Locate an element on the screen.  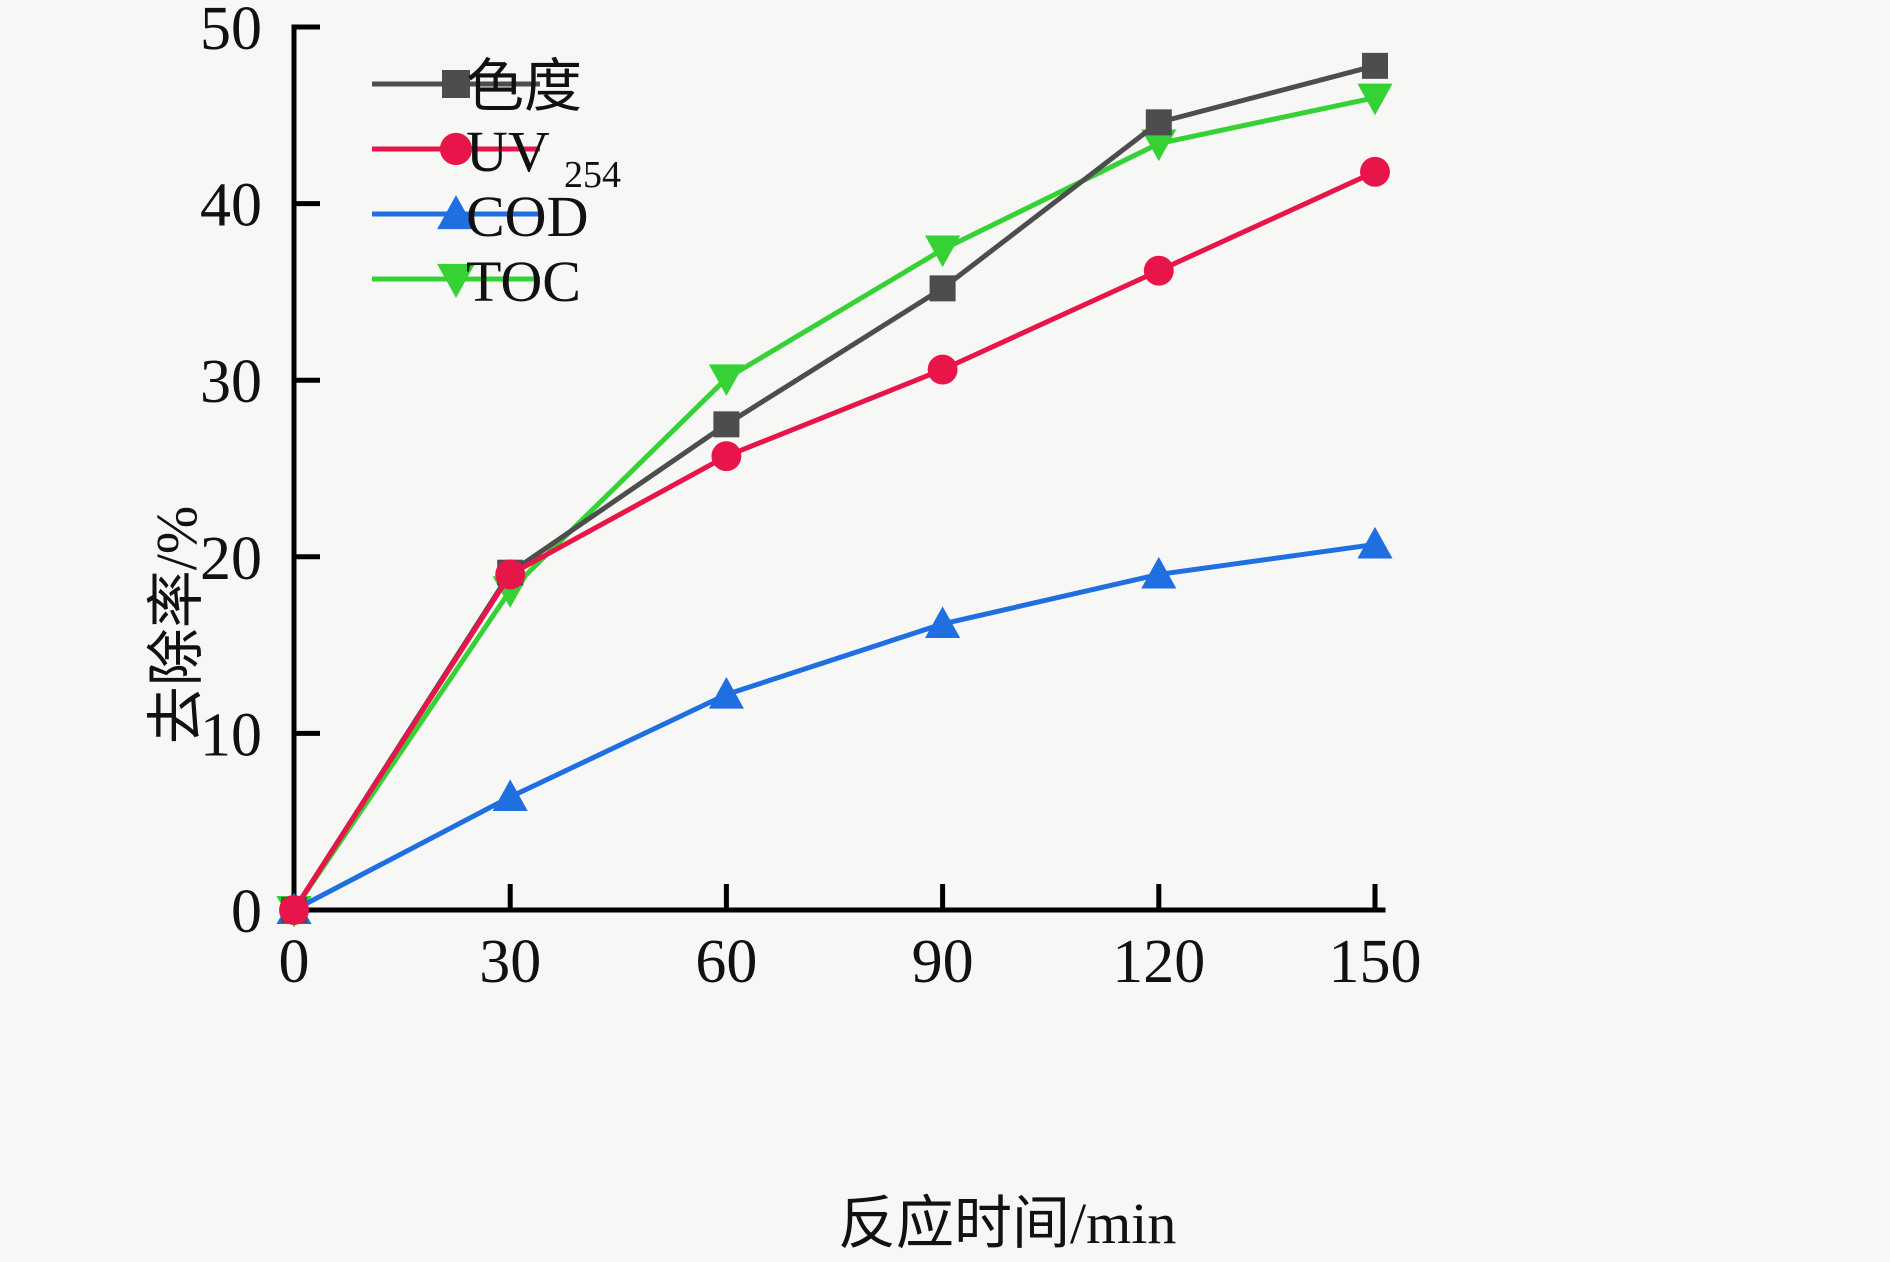
x-tick-label: 120 is located at coordinates (1158, 962).